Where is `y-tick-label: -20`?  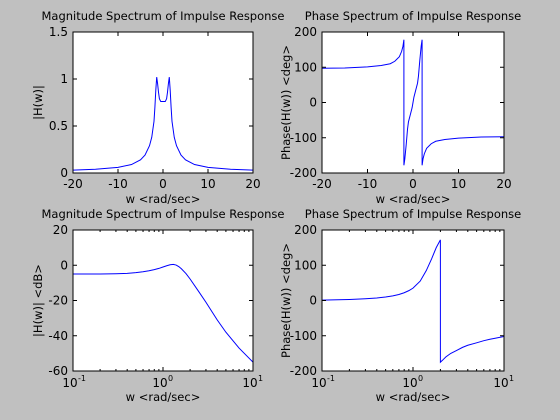 y-tick-label: -20 is located at coordinates (58, 301).